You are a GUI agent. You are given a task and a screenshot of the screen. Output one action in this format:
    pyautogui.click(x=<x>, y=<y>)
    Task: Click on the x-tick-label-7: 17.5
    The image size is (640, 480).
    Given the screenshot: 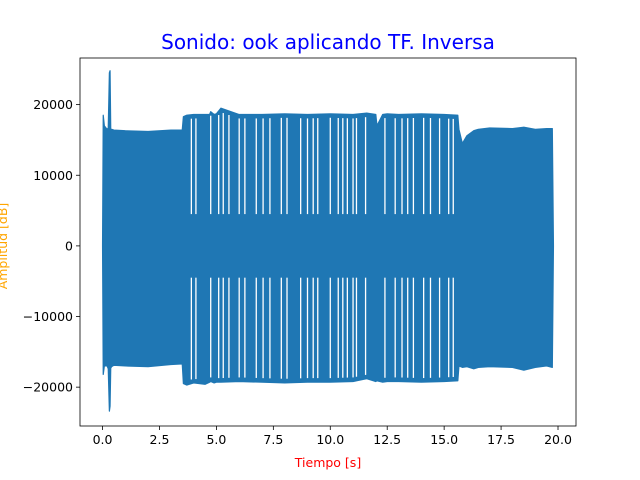 What is the action you would take?
    pyautogui.click(x=501, y=439)
    